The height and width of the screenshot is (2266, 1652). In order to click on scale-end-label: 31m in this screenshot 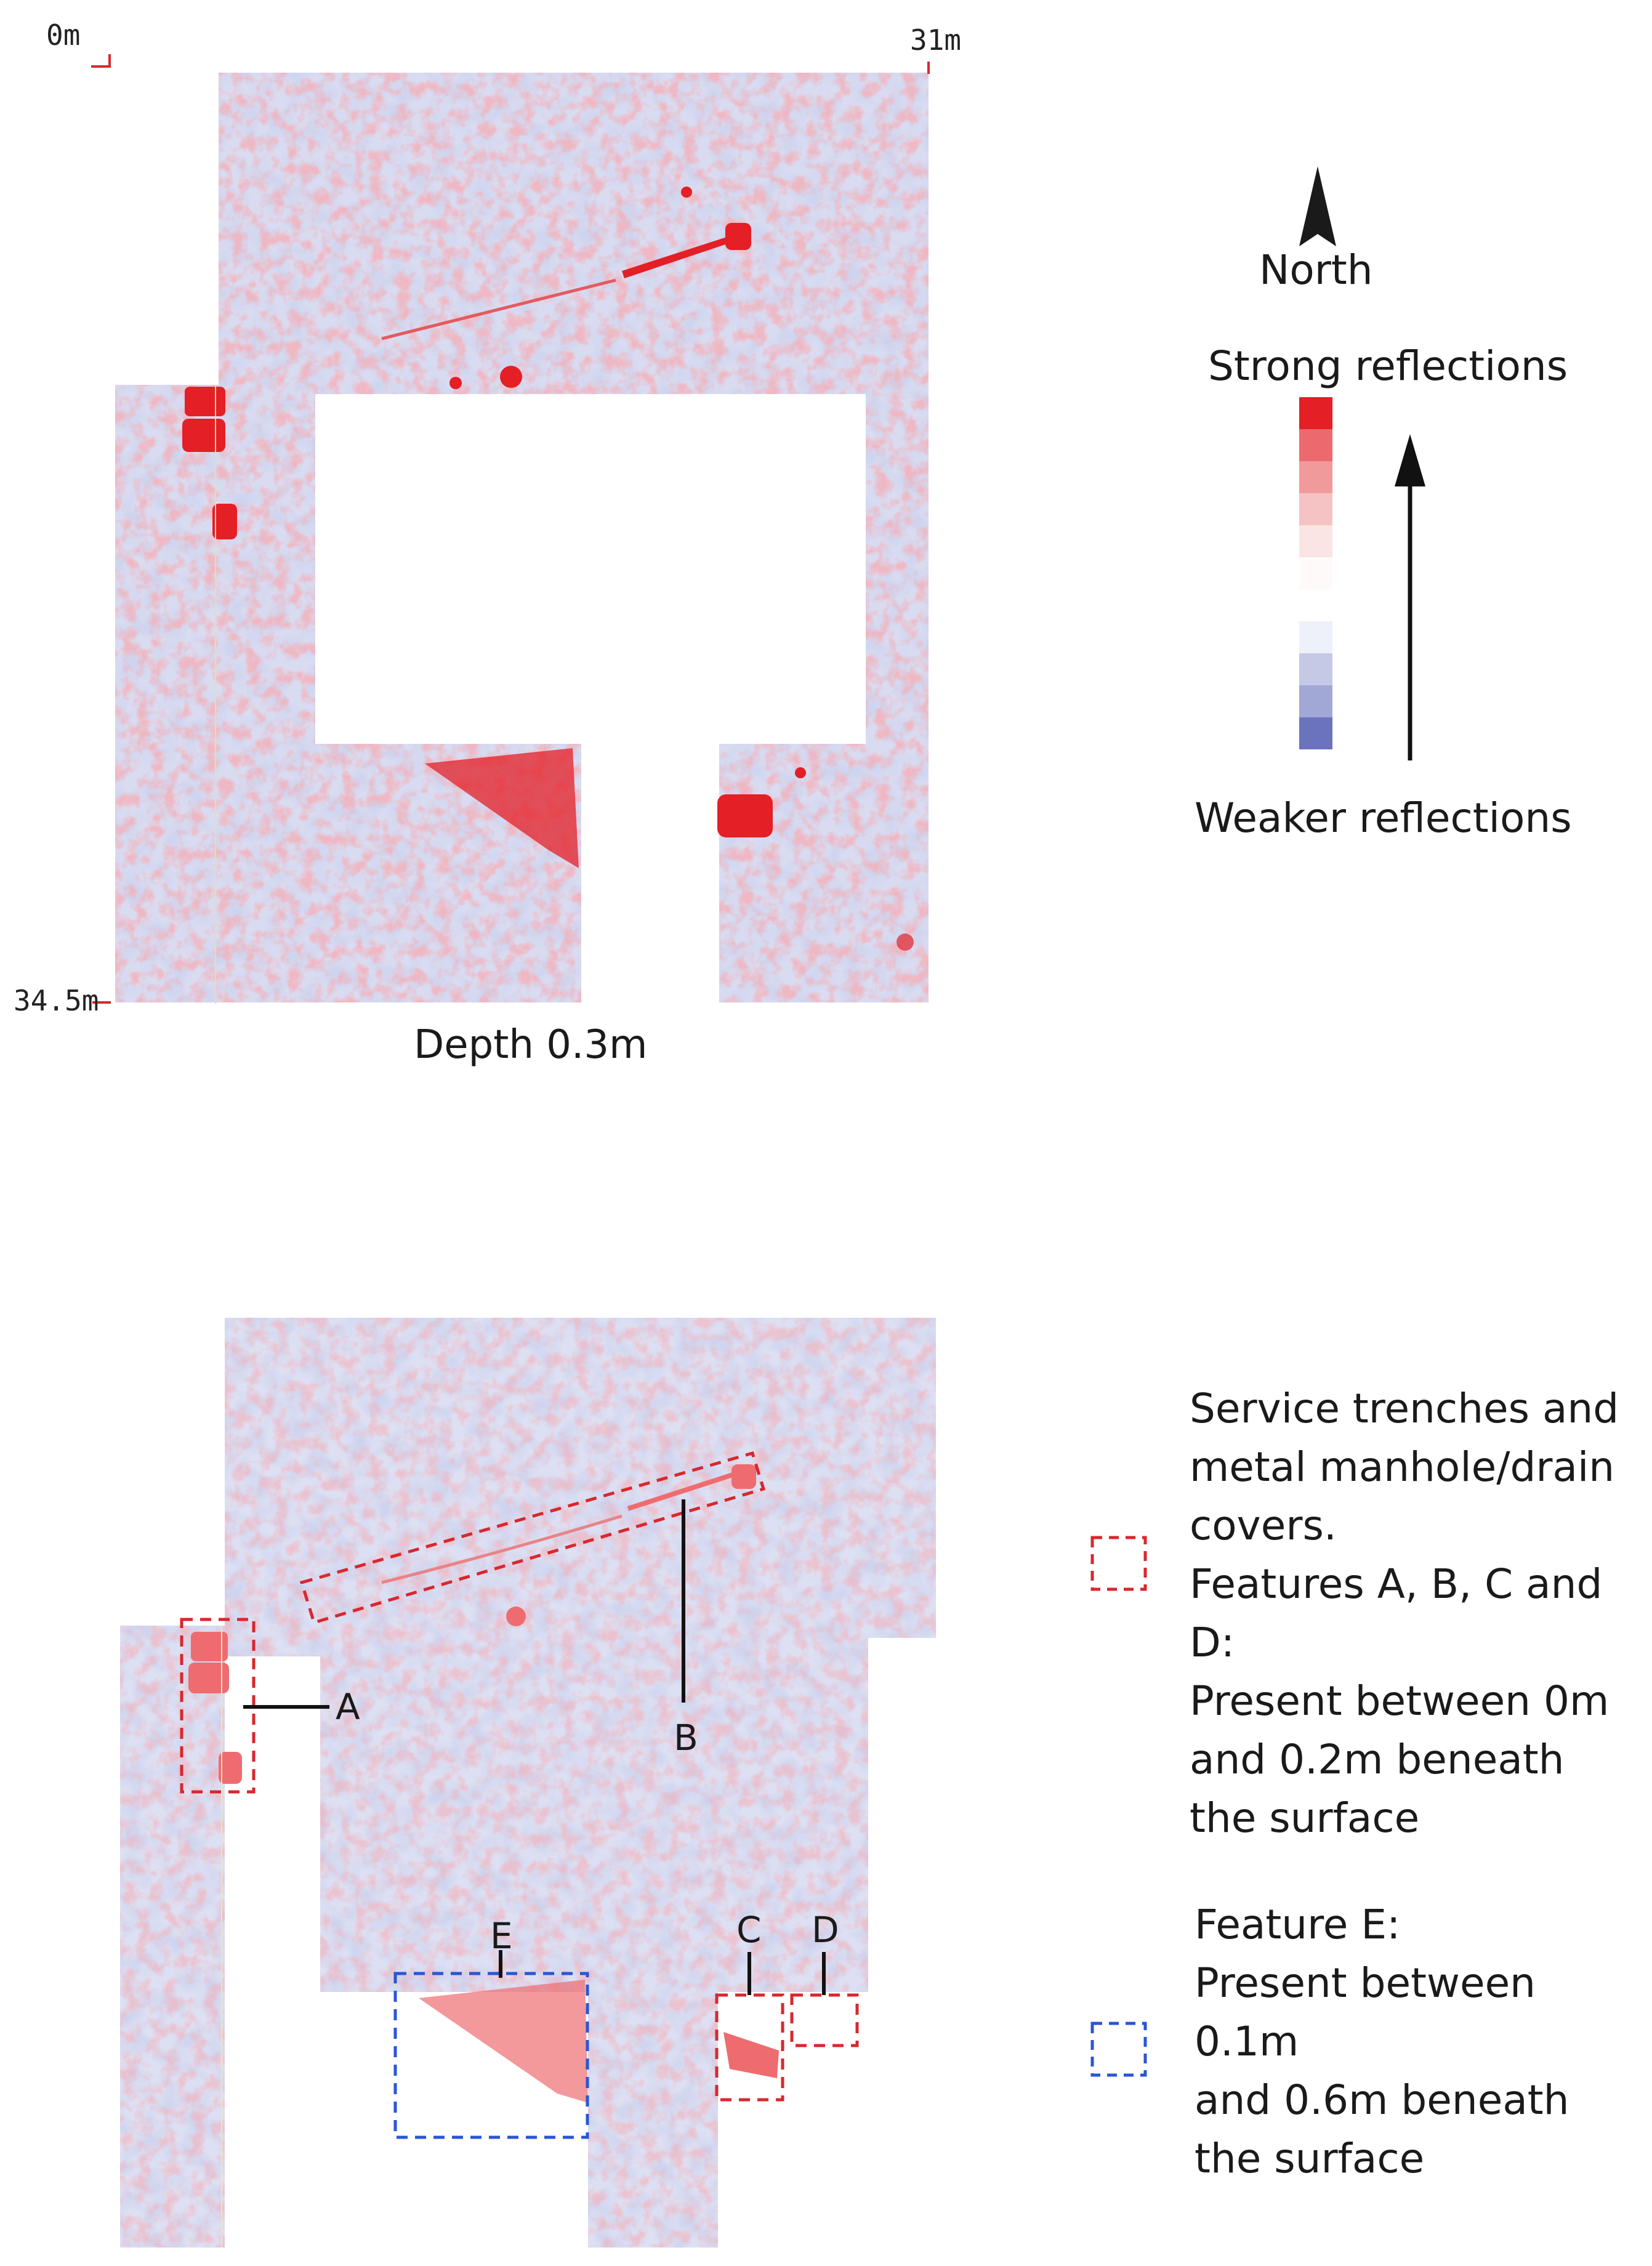, I will do `click(936, 40)`.